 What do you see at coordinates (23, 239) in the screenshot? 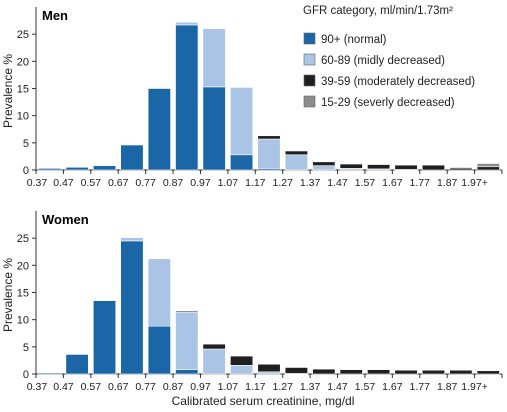
I see `y-tick-label-women: 25` at bounding box center [23, 239].